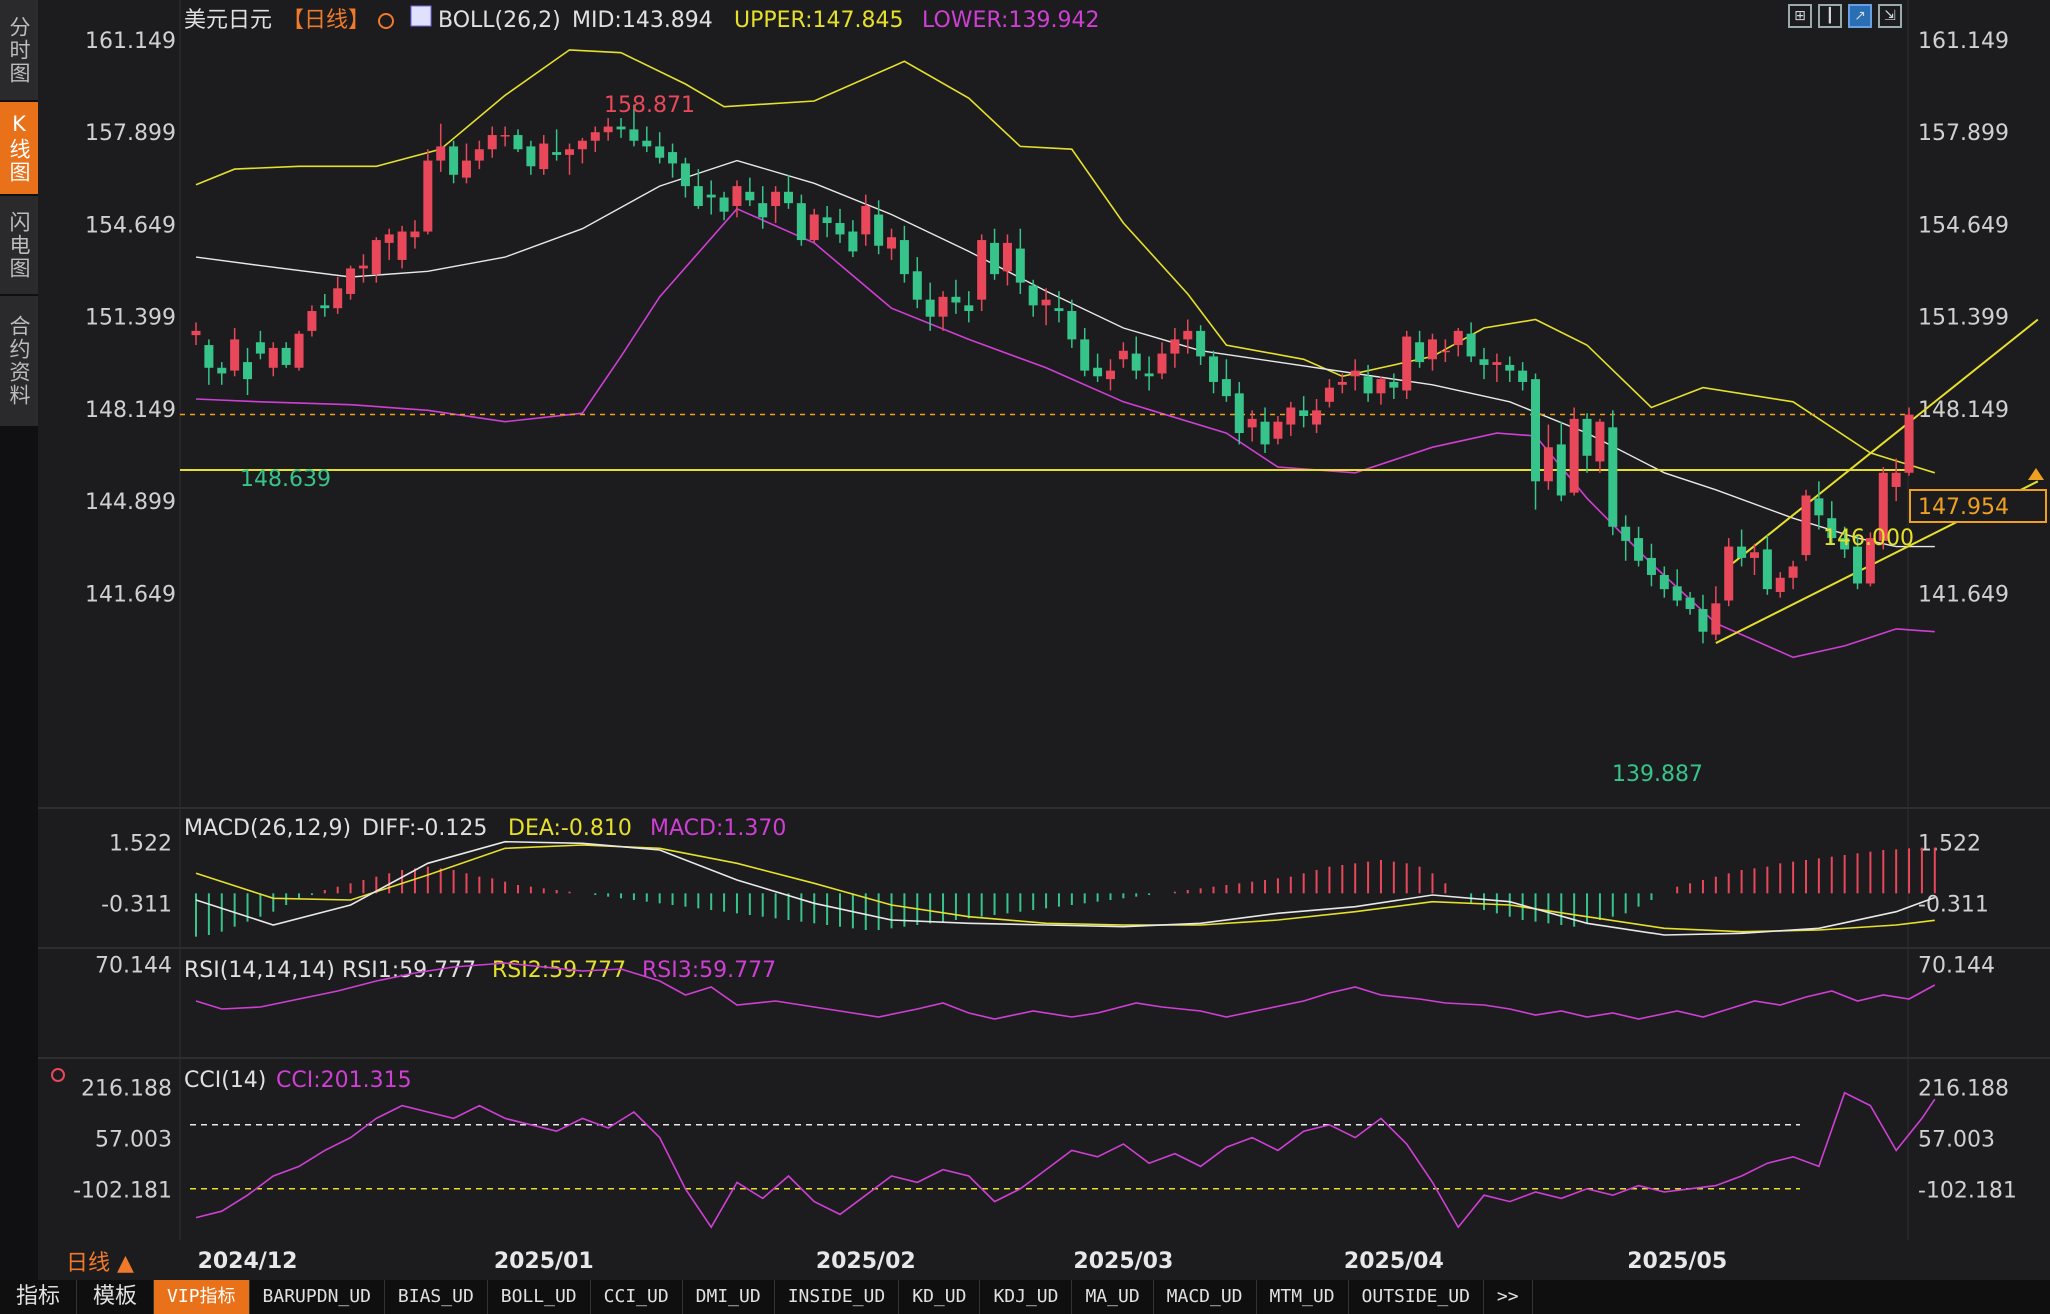  Describe the element at coordinates (539, 1297) in the screenshot. I see `bottom-tab-5: BOLL_UD` at that location.